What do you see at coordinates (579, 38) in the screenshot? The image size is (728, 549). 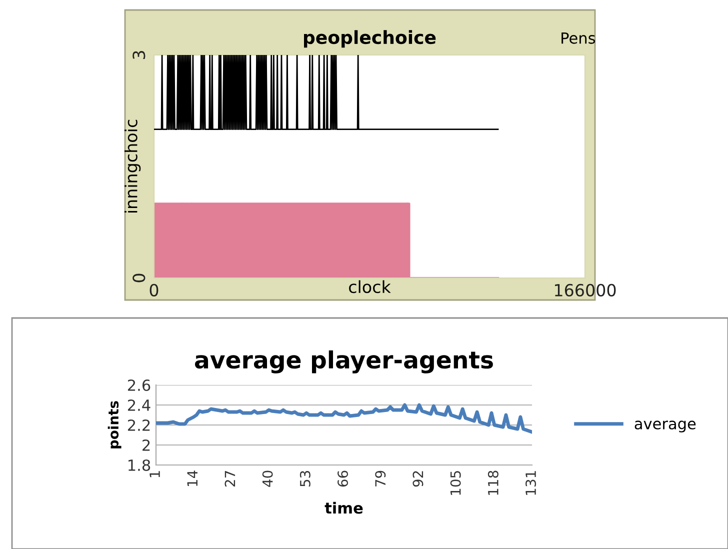 I see `text: Pens` at bounding box center [579, 38].